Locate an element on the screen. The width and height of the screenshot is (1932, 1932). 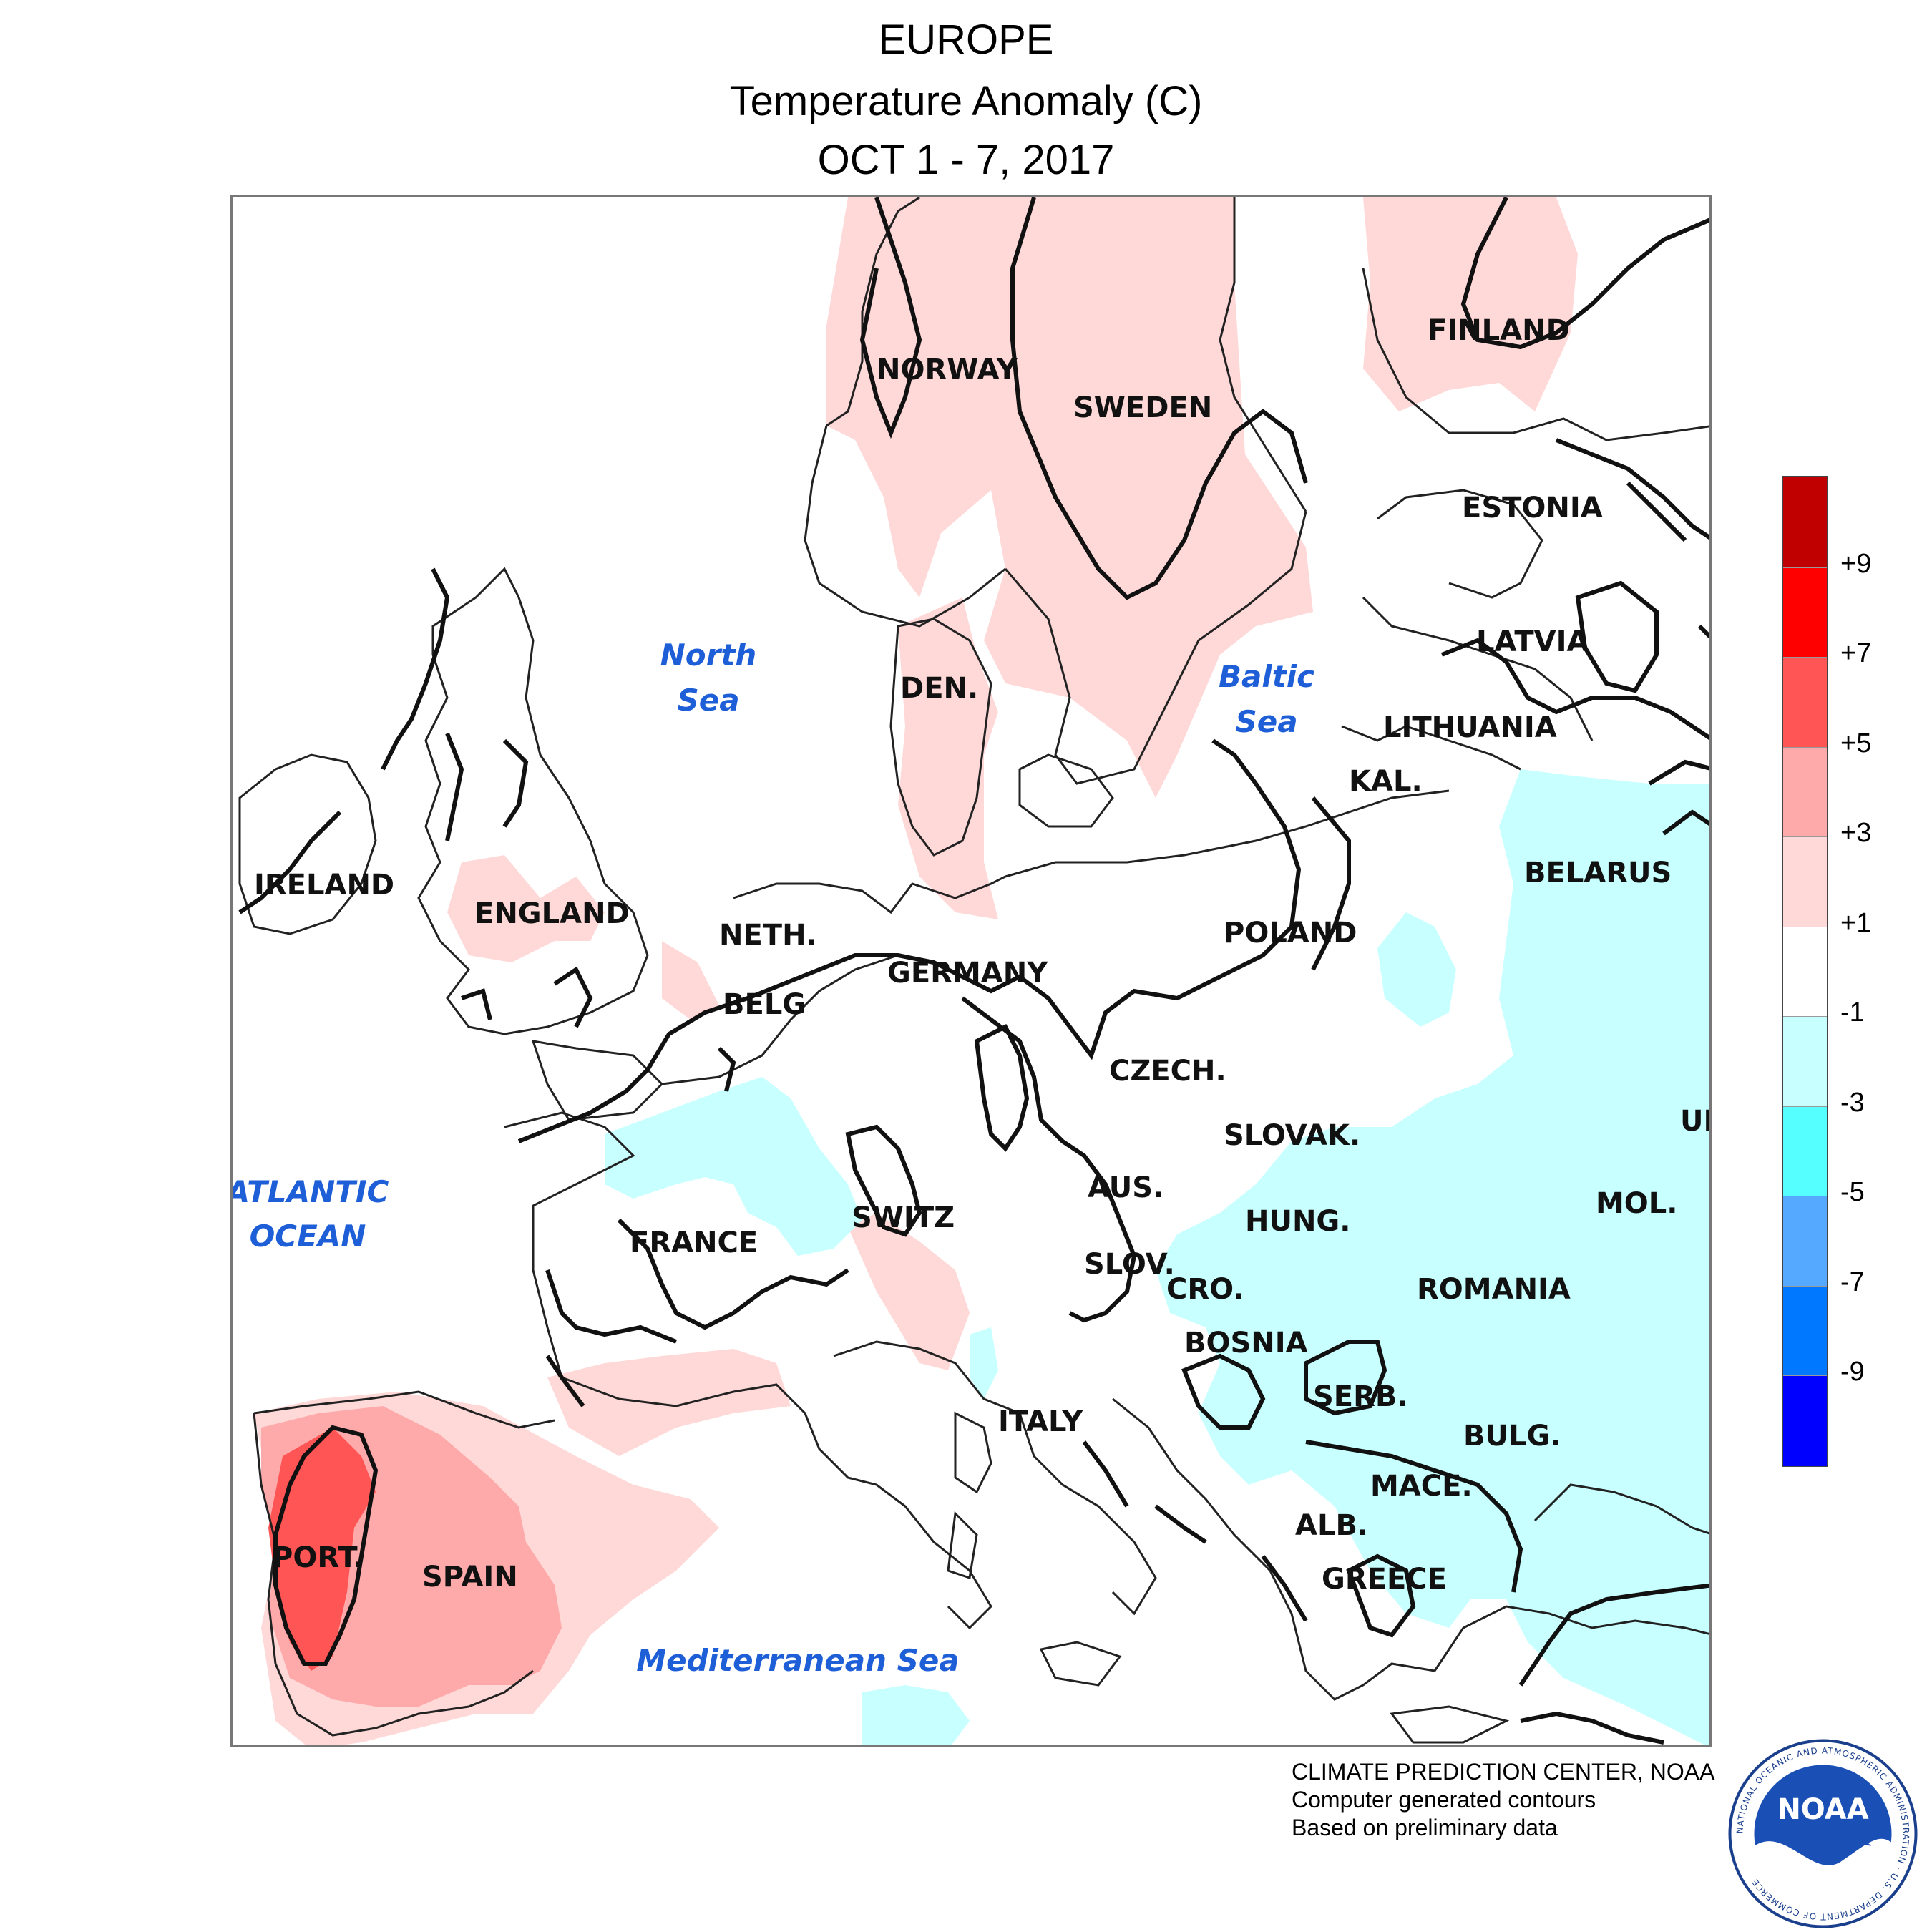
country-label: NETH. is located at coordinates (768, 935).